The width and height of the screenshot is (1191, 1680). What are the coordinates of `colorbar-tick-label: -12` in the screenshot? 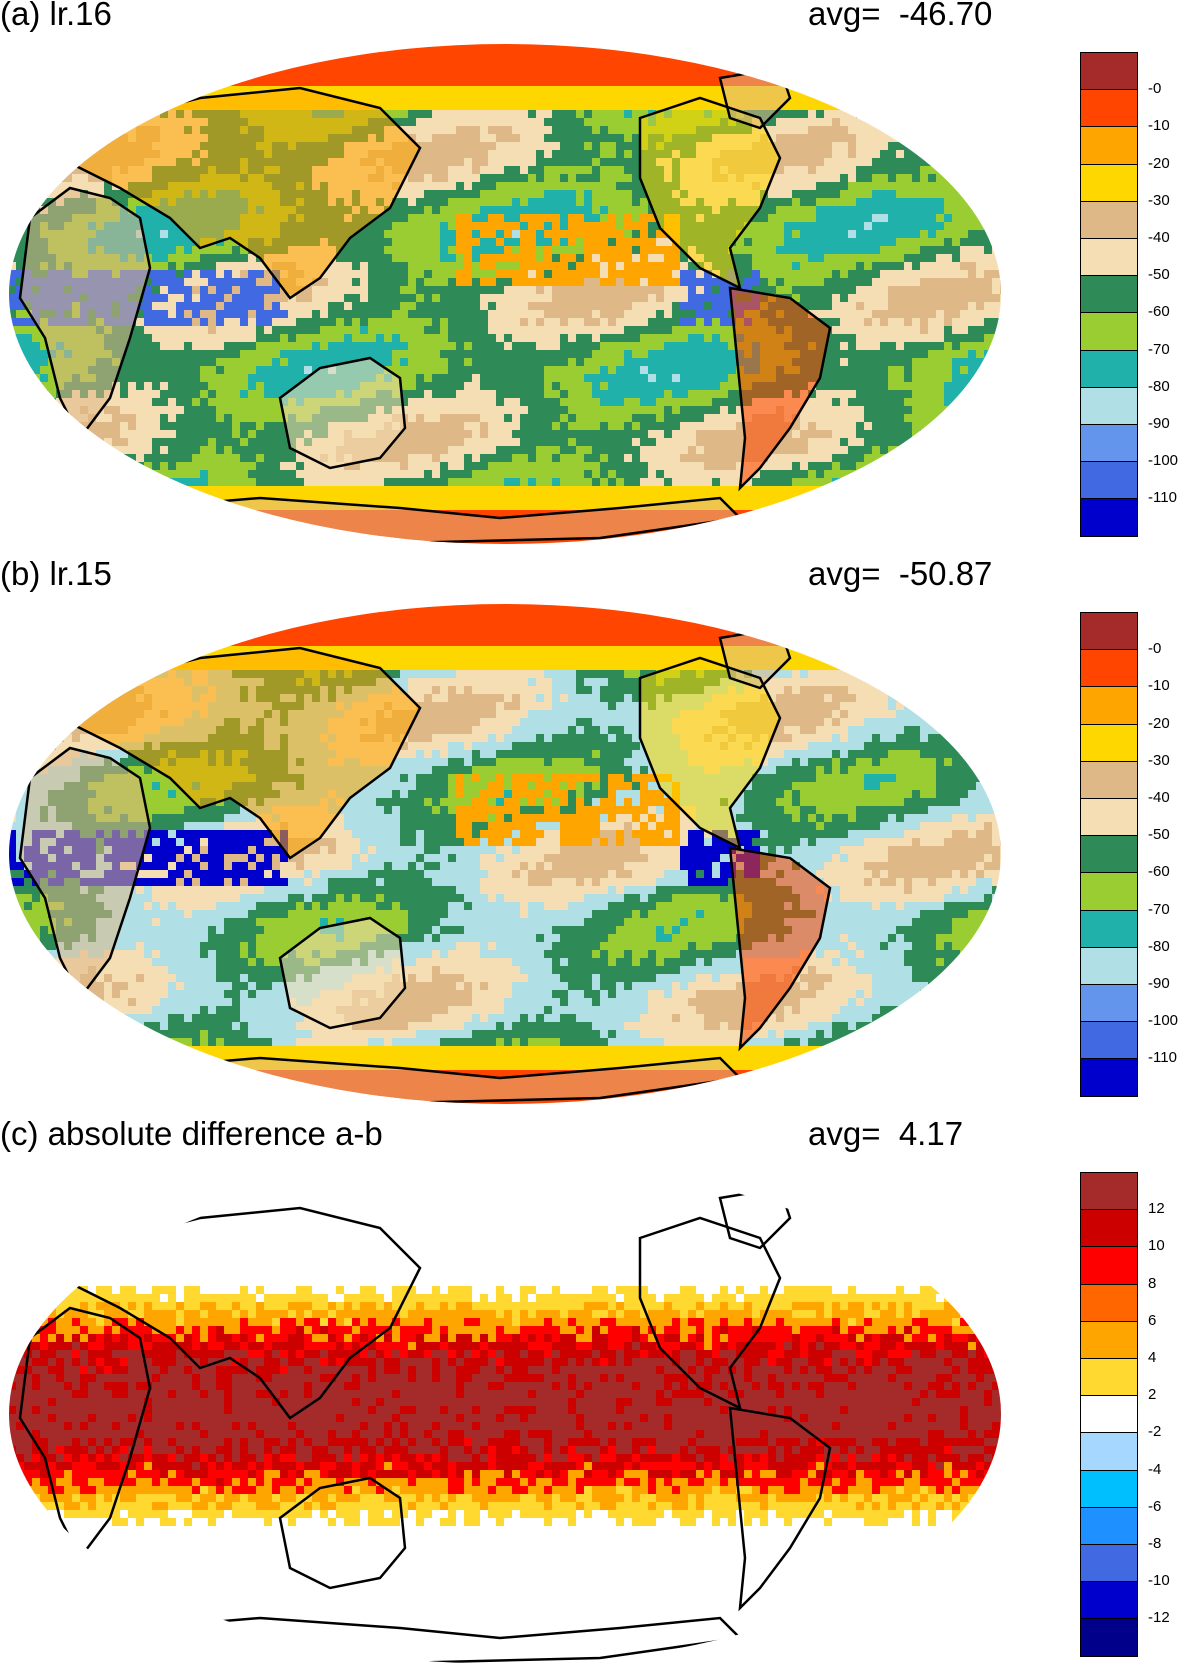 It's located at (1159, 1618).